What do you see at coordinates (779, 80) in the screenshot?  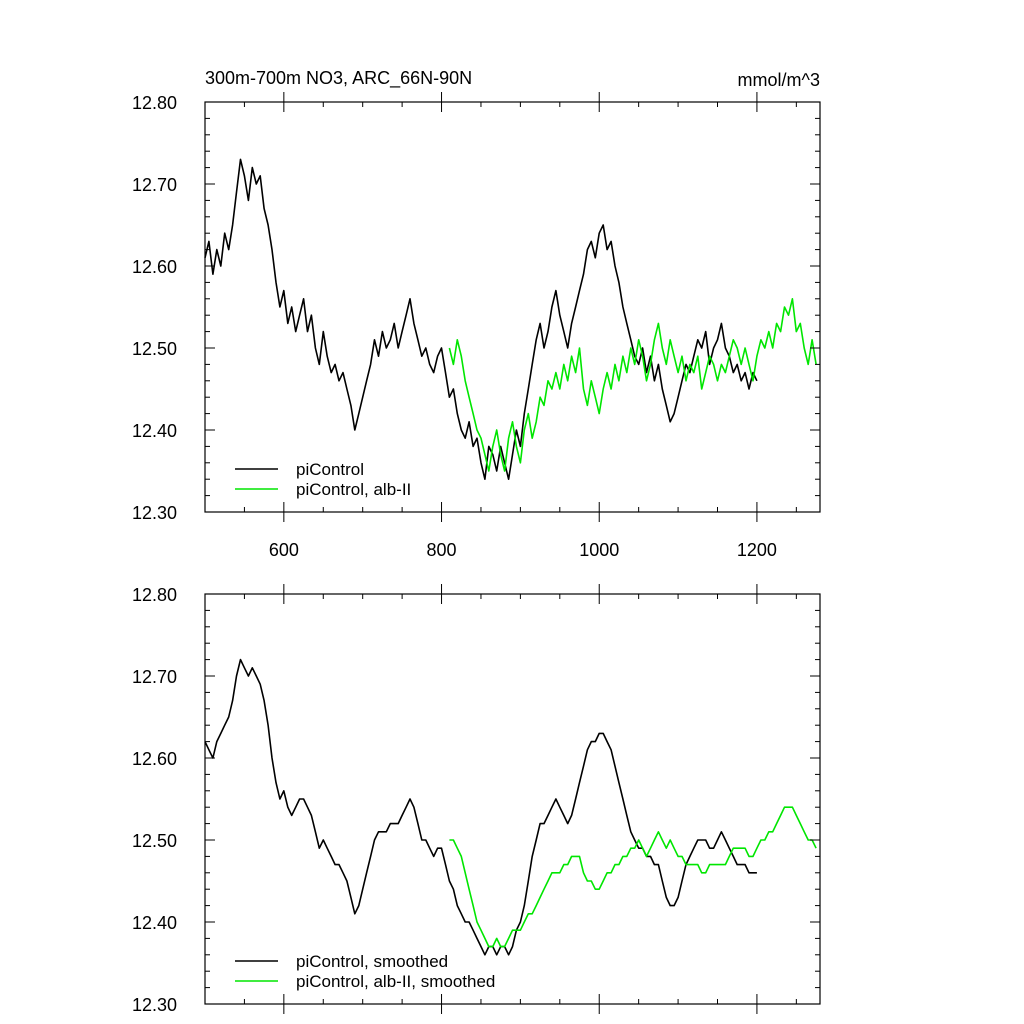 I see `chart-units: mmol/m^3` at bounding box center [779, 80].